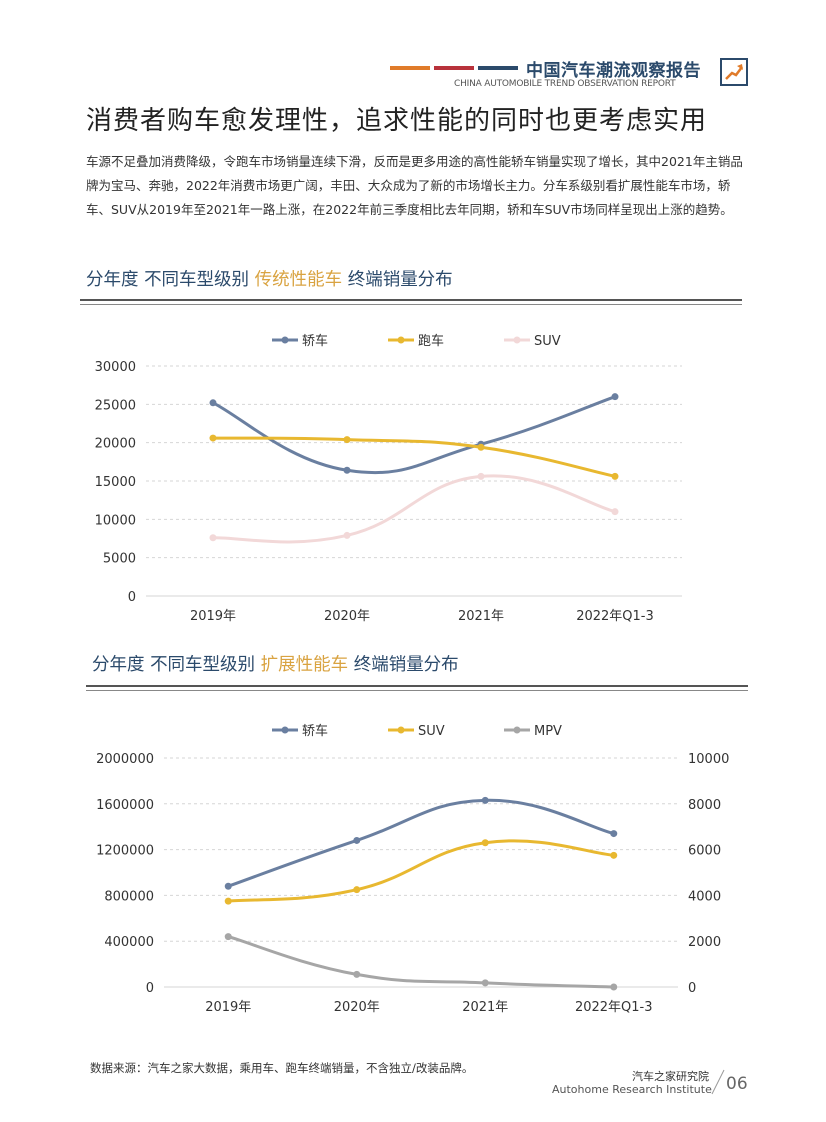 This screenshot has width=826, height=1122. I want to click on section1-rule-thin, so click(411, 304).